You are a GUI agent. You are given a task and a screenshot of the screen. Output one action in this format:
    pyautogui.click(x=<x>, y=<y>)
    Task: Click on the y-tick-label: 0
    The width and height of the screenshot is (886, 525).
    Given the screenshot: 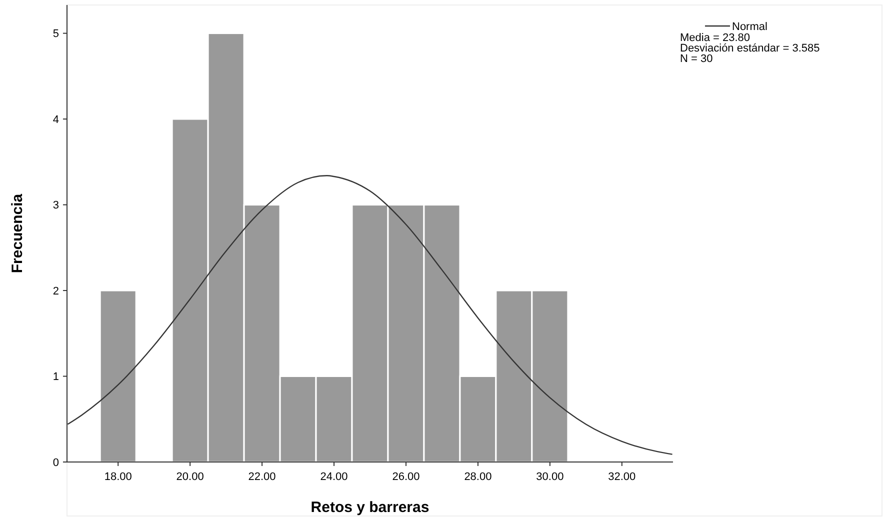 What is the action you would take?
    pyautogui.click(x=55, y=462)
    